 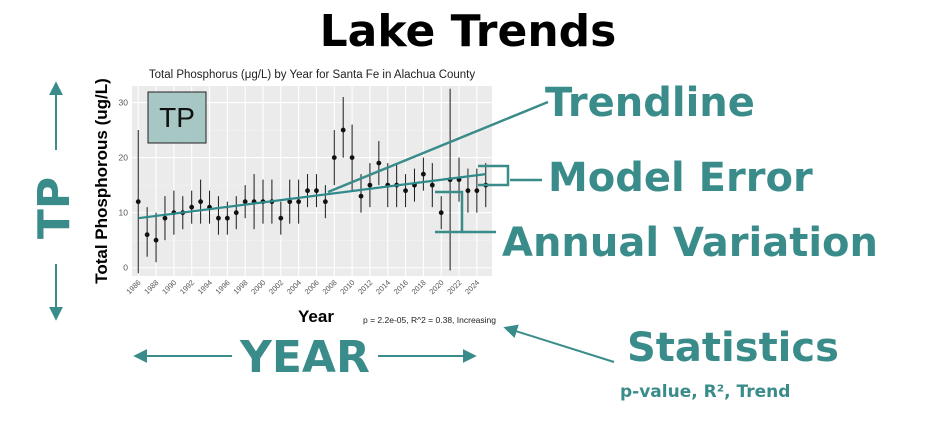 I want to click on x-tick-label: 2000, so click(x=258, y=287).